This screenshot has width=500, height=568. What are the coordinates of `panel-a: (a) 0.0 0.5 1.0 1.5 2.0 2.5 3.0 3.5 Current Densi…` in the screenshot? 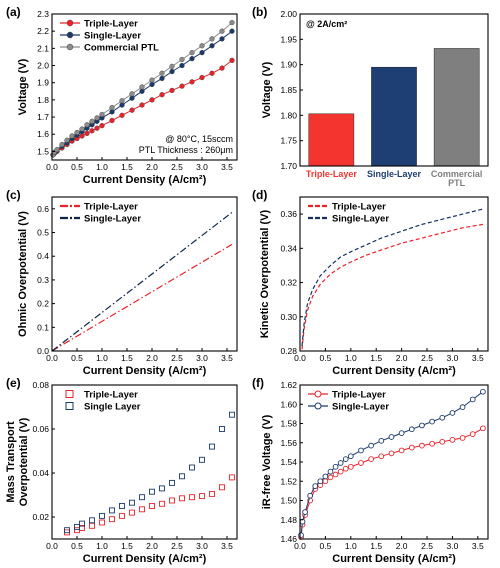 It's located at (122, 95).